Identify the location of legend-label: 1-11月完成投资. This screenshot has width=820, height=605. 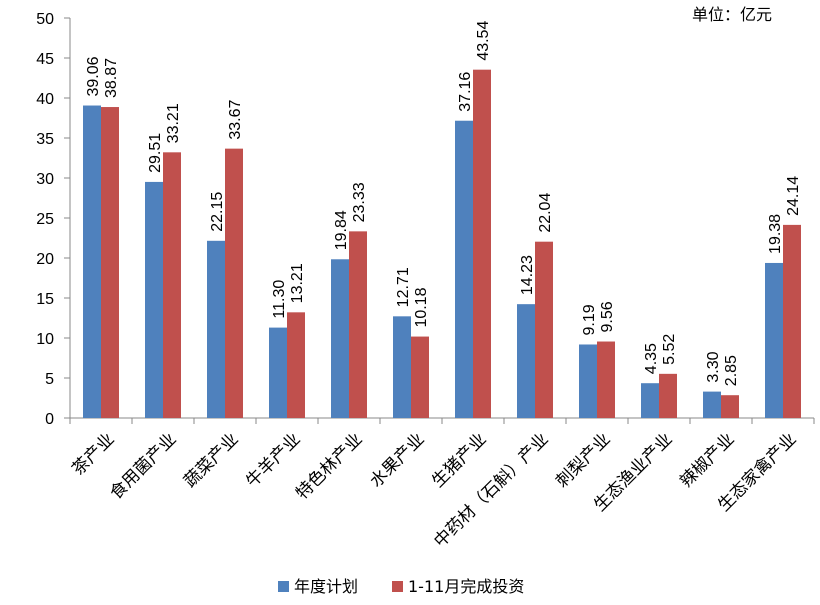
(466, 586).